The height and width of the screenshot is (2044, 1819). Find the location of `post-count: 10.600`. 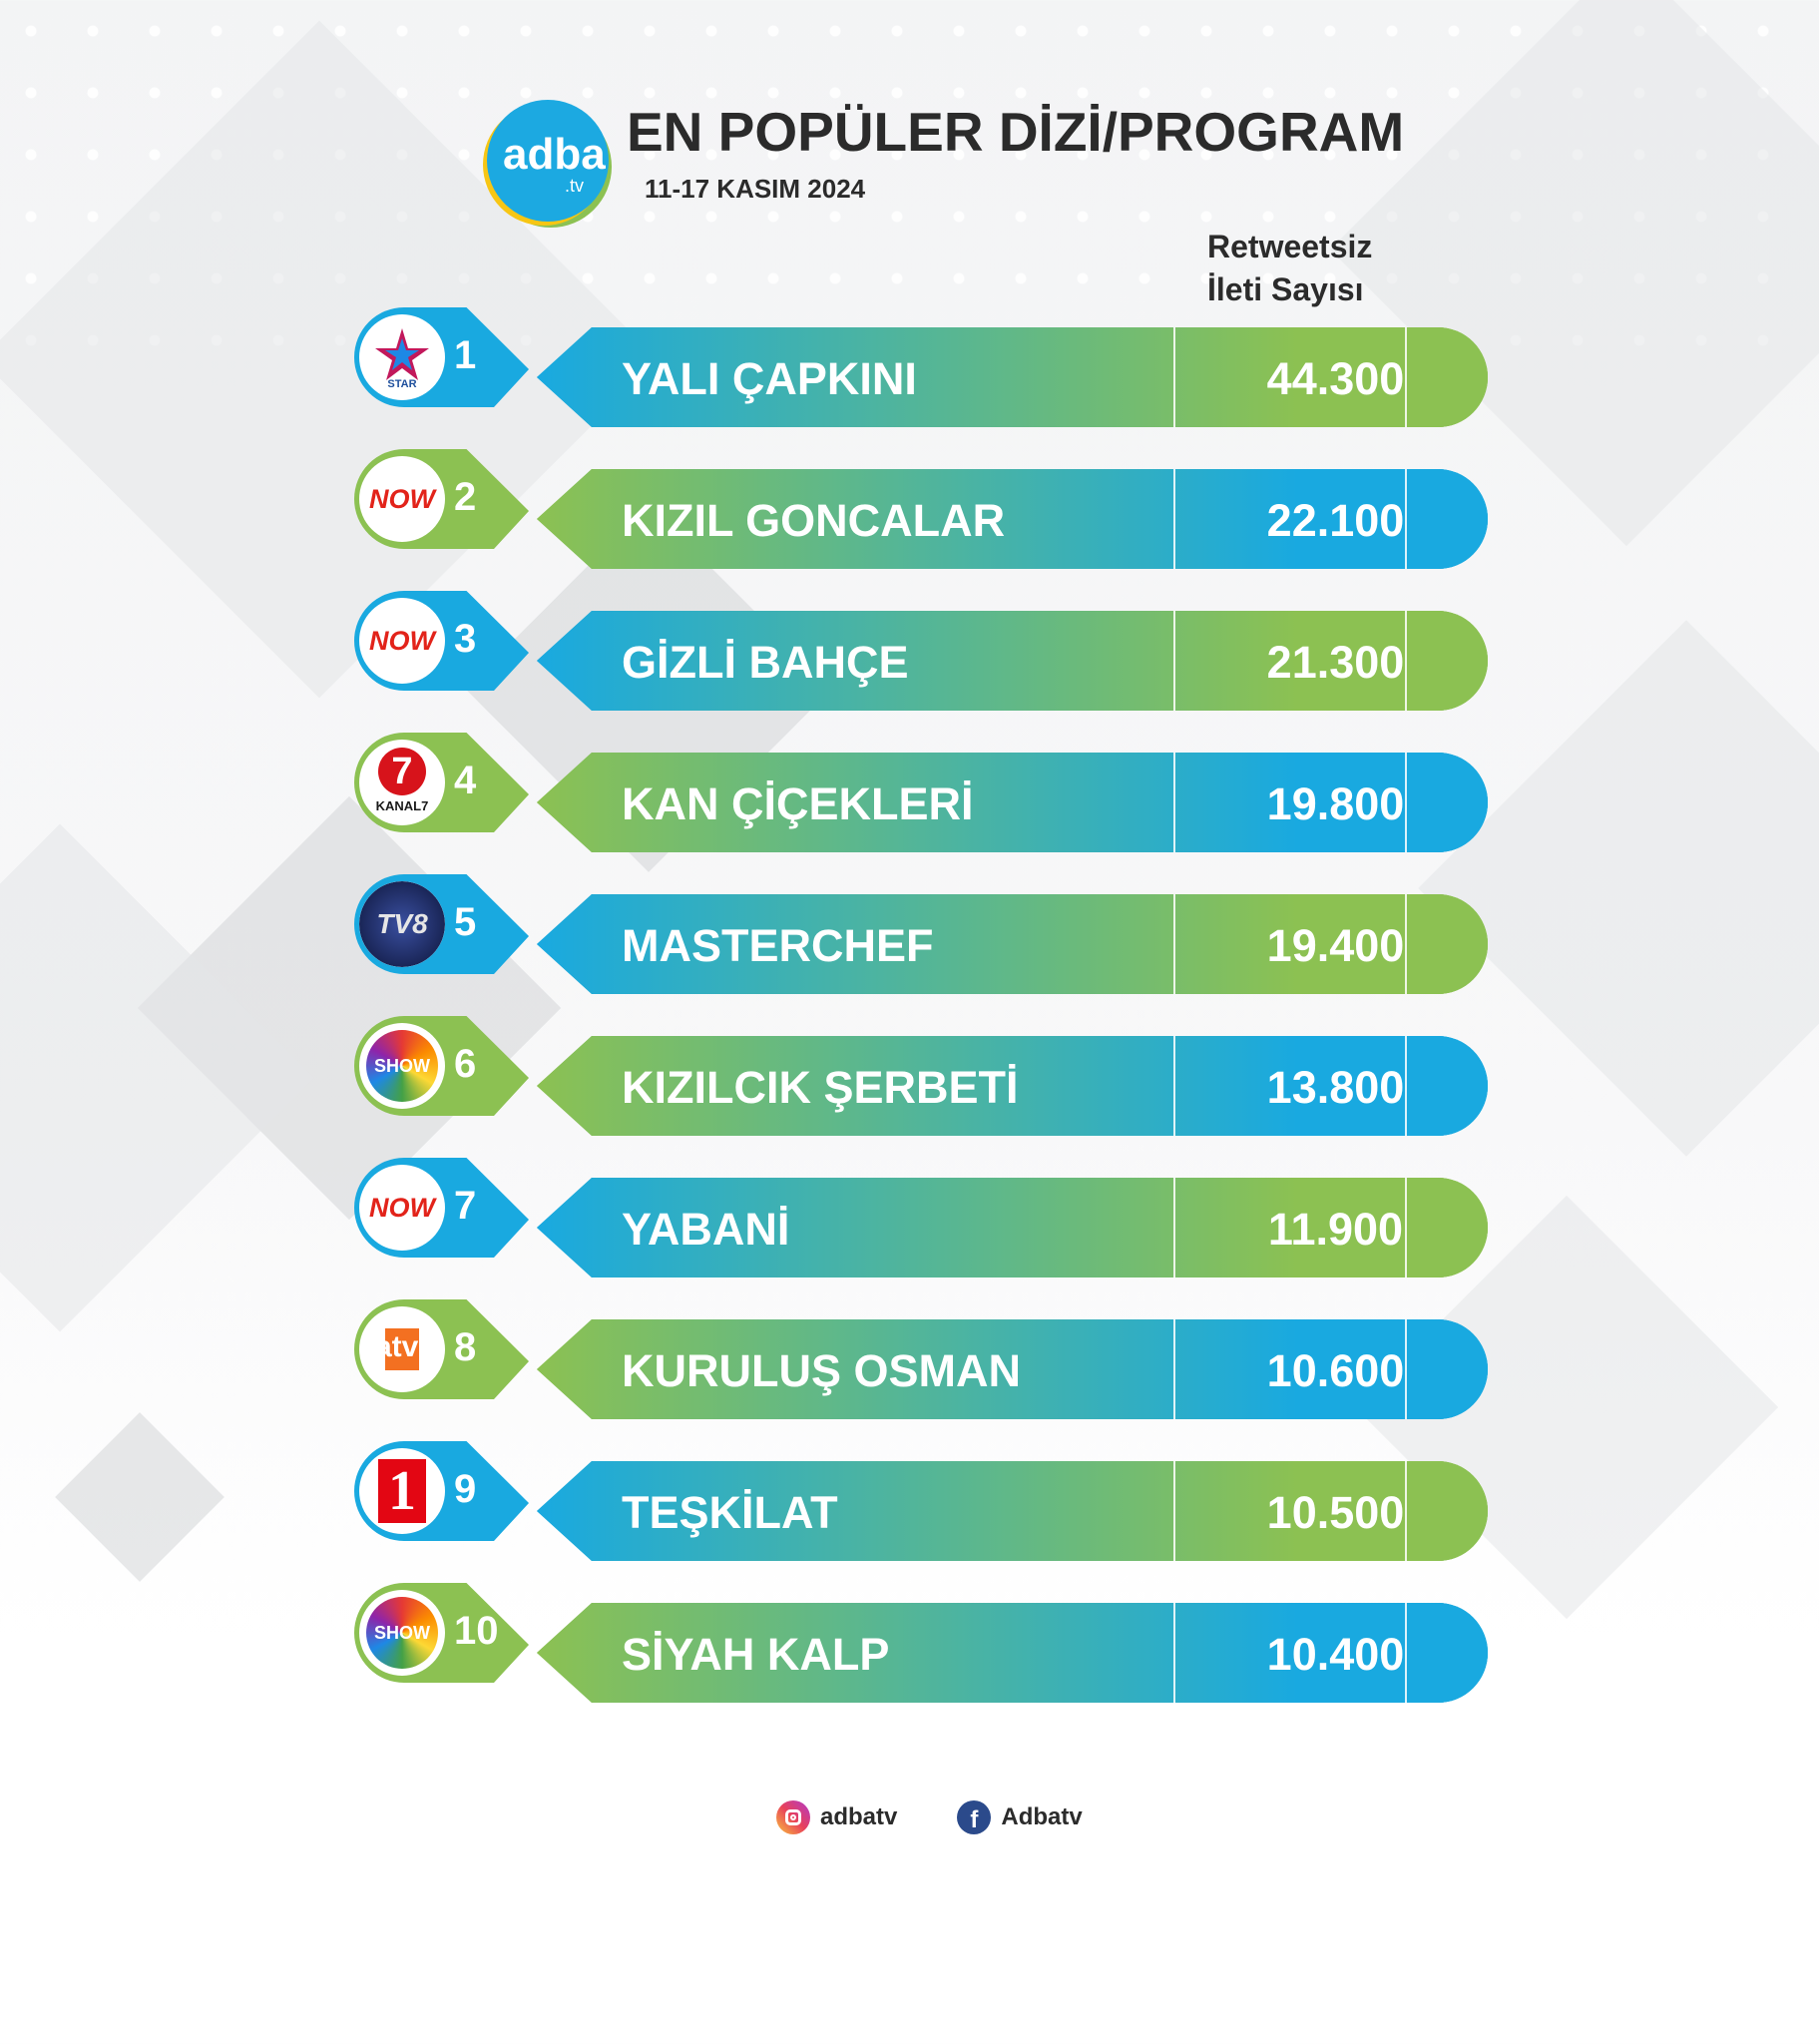

post-count: 10.600 is located at coordinates (1335, 1370).